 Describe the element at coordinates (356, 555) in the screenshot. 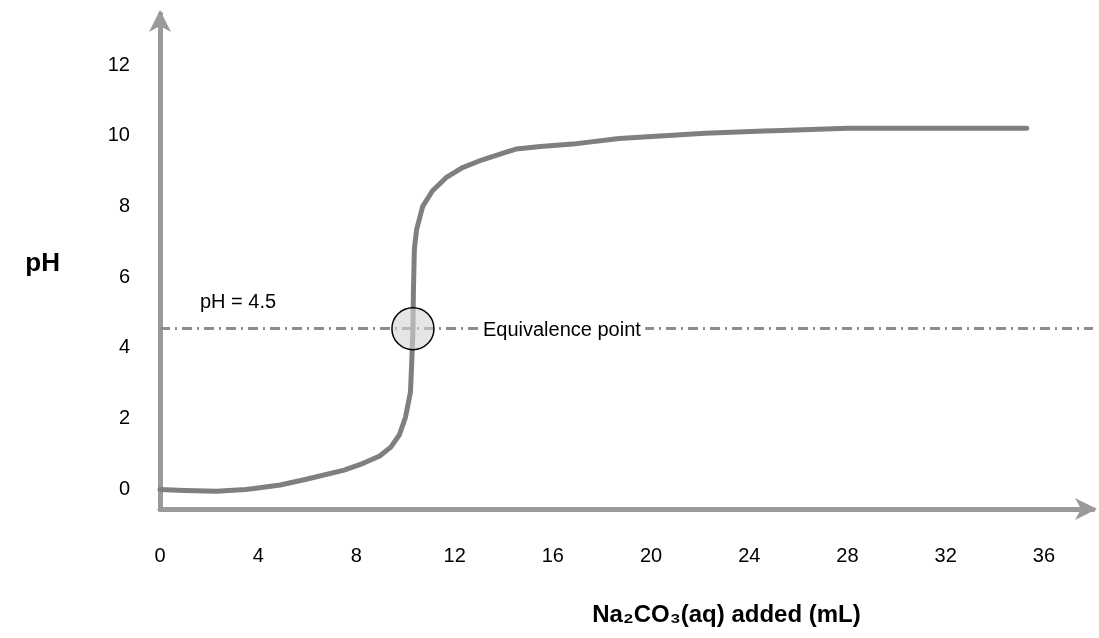

I see `x-tick-label: 8` at that location.